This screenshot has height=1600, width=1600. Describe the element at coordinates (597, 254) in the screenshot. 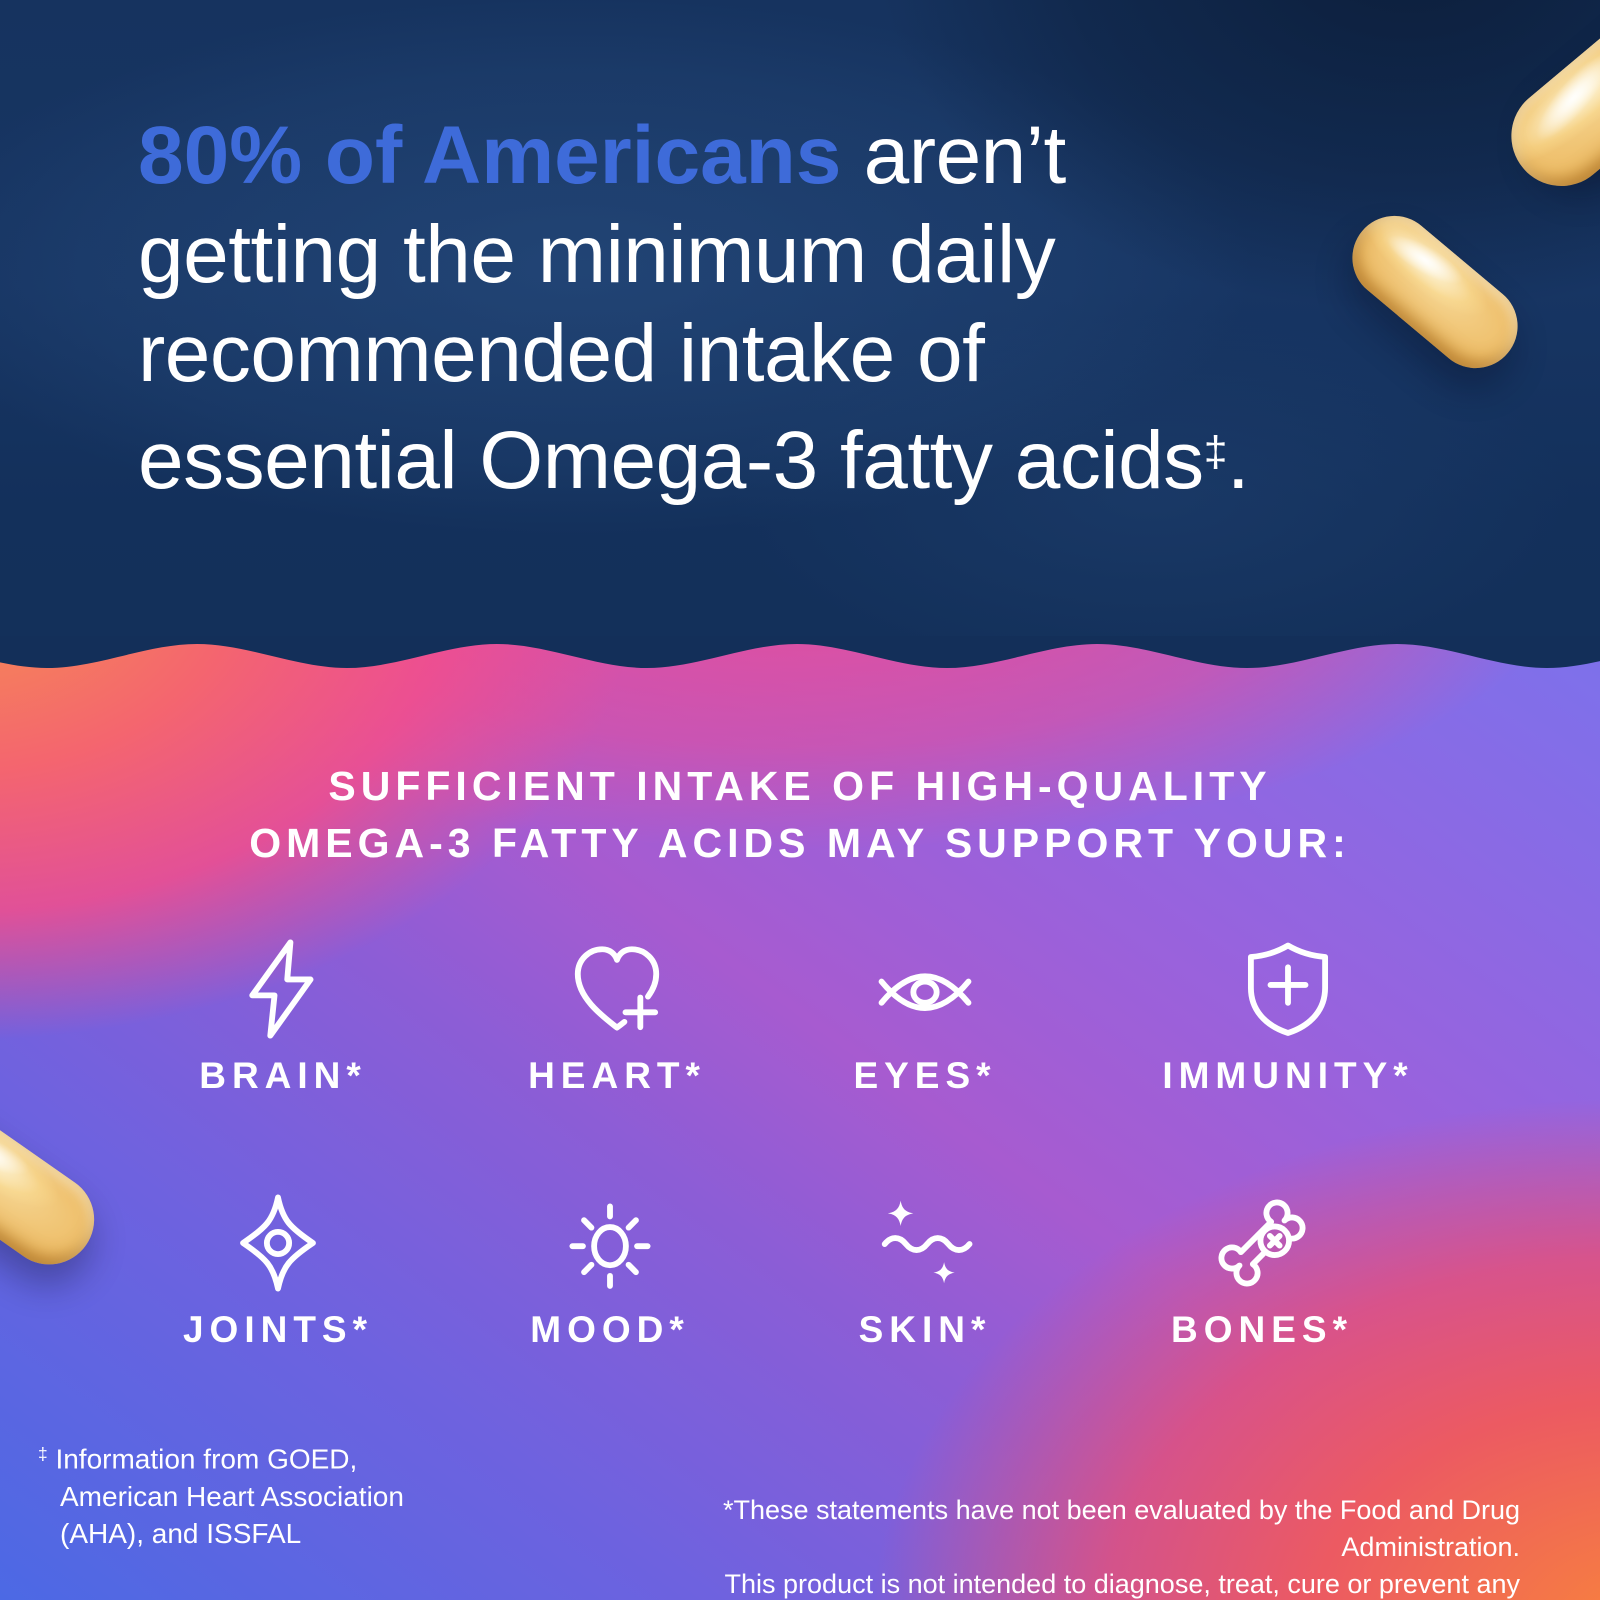

I see `headline-line-2: getting the minimum daily` at that location.